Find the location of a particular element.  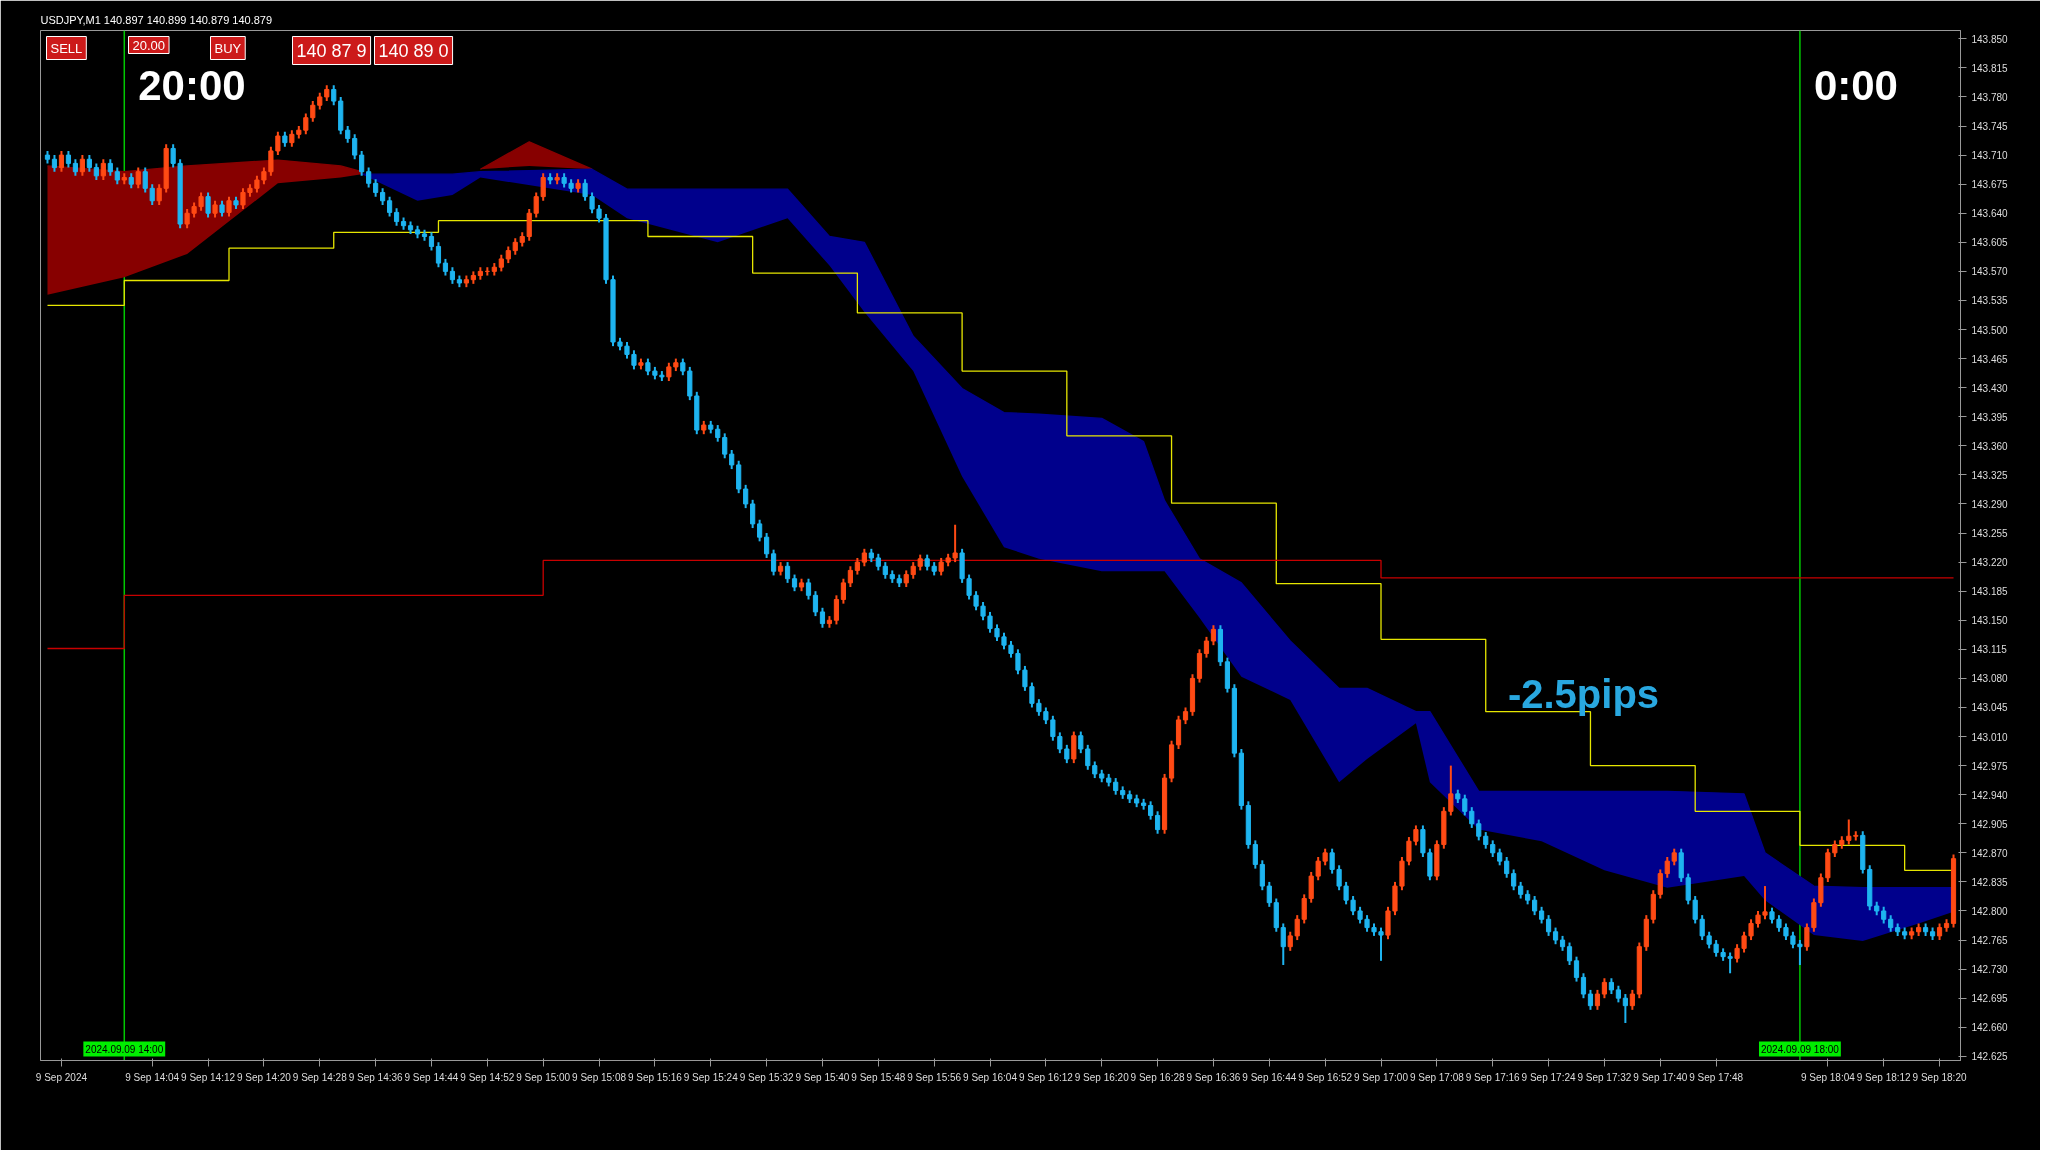

x-tick-label: 9 Sep 17:00 is located at coordinates (1381, 1077).